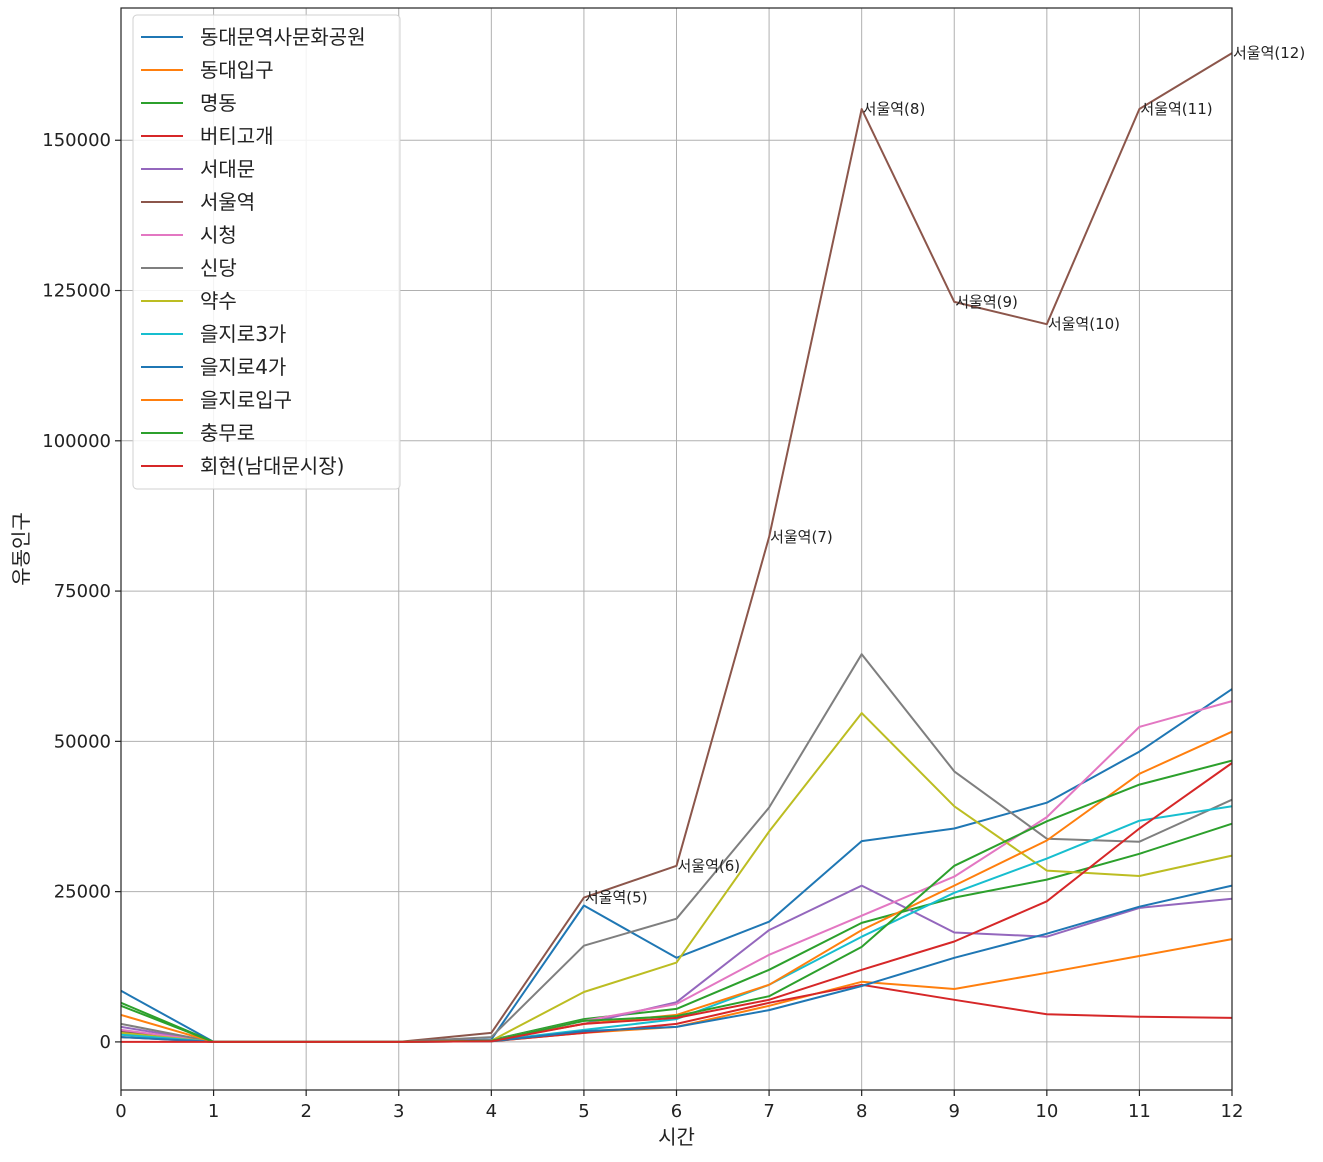  Describe the element at coordinates (218, 301) in the screenshot. I see `legend-label: 약수` at that location.